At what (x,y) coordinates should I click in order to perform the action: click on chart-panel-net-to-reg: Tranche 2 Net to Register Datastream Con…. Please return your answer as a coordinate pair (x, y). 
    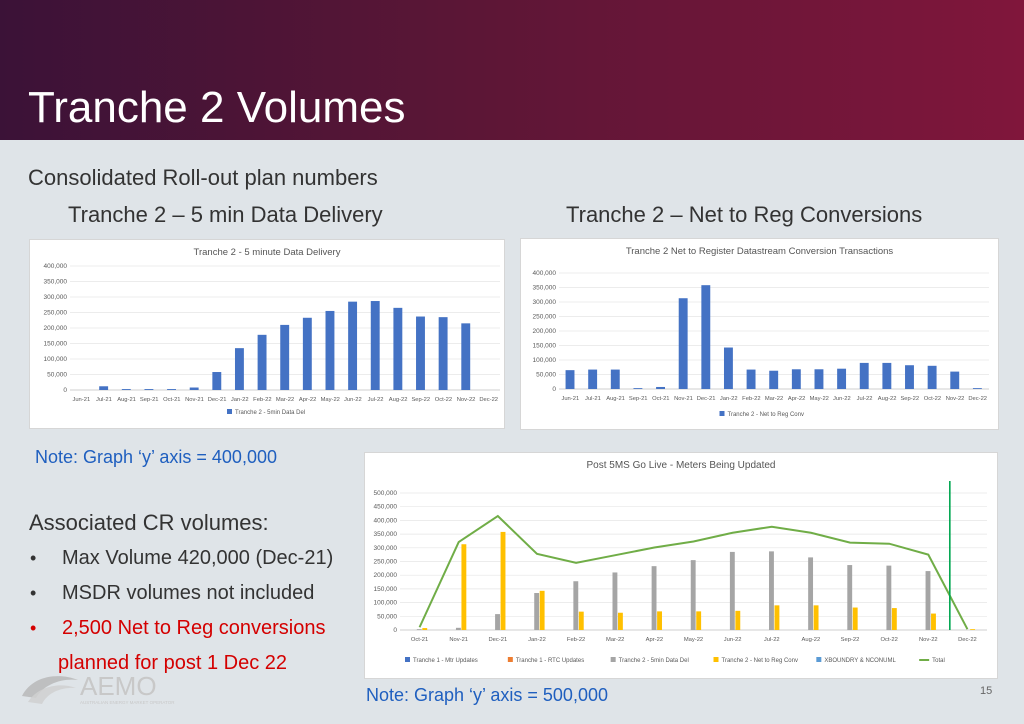
    Looking at the image, I should click on (759, 334).